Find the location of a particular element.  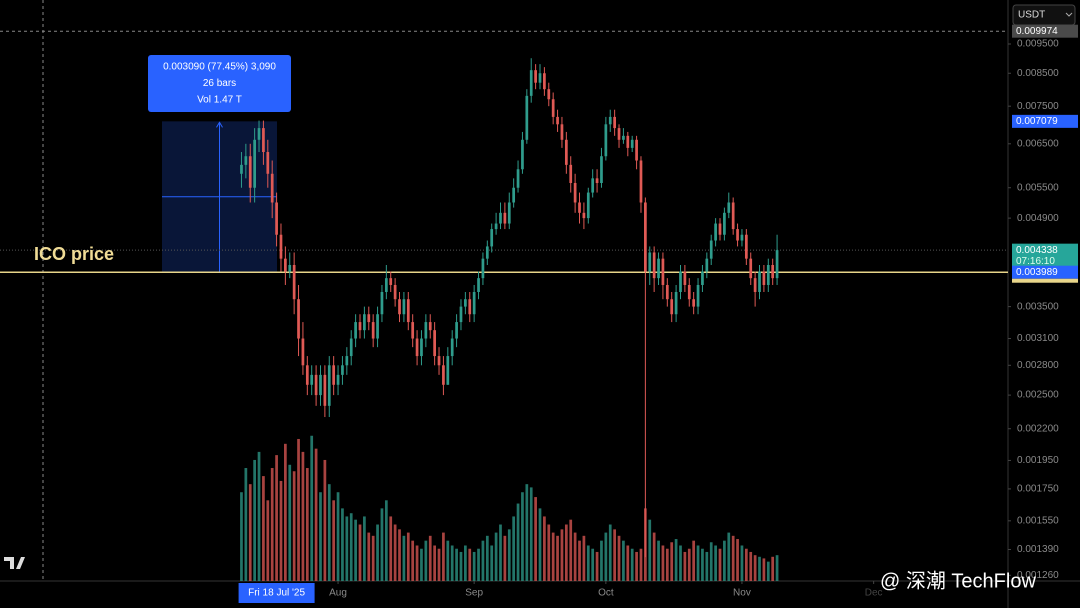

countdown: 07:16:10 is located at coordinates (1035, 261).